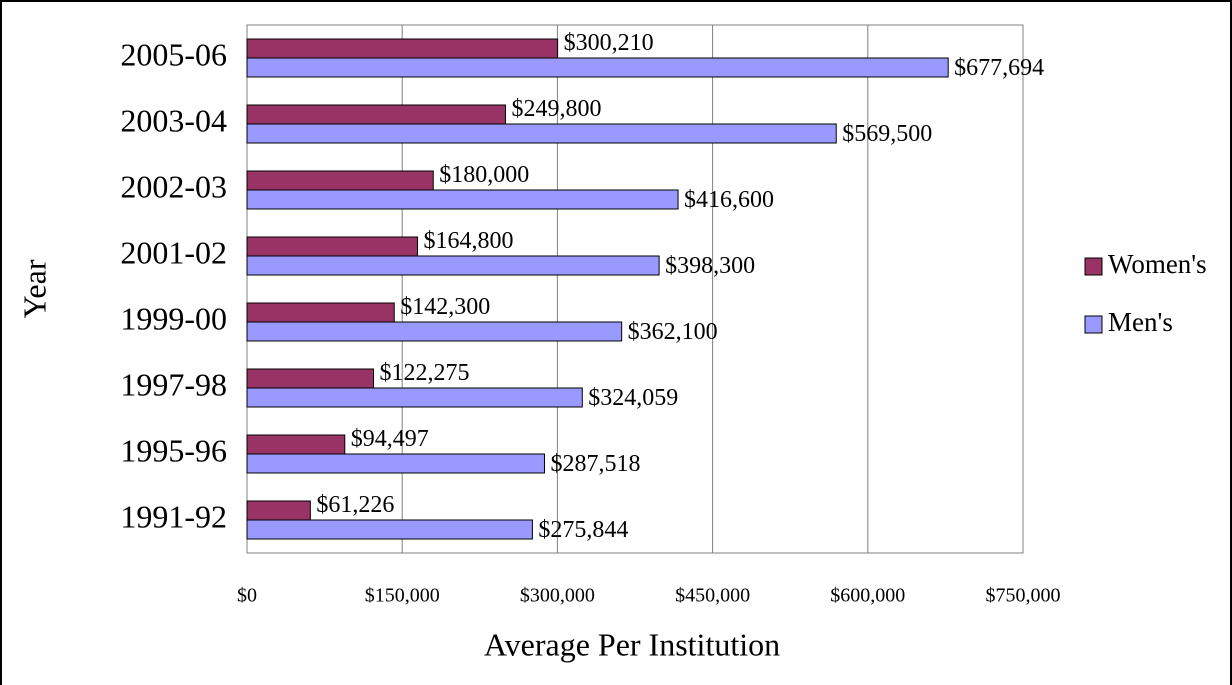 This screenshot has width=1232, height=685. Describe the element at coordinates (712, 596) in the screenshot. I see `x-tick-label: $450,000` at that location.